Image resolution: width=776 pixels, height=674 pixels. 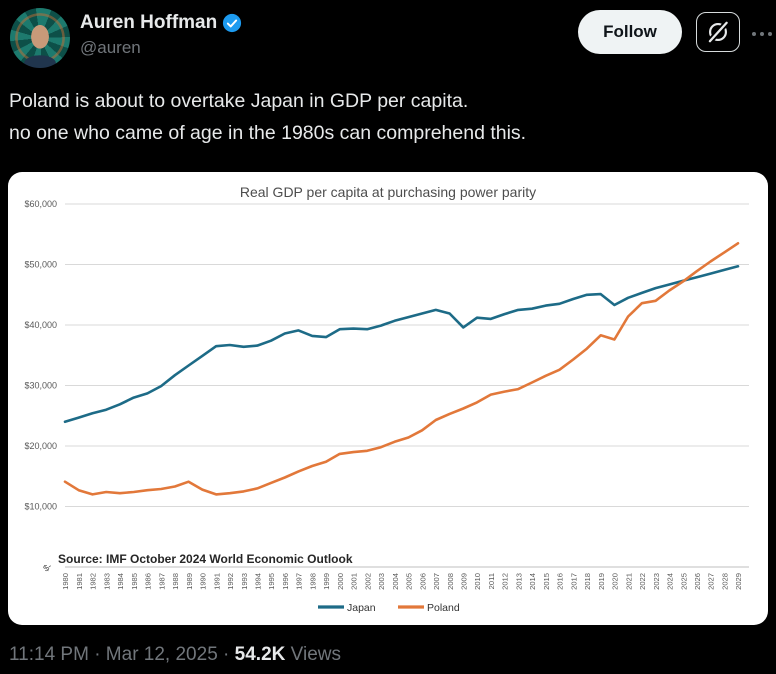 I want to click on x-tick-label: 1984, so click(x=120, y=581).